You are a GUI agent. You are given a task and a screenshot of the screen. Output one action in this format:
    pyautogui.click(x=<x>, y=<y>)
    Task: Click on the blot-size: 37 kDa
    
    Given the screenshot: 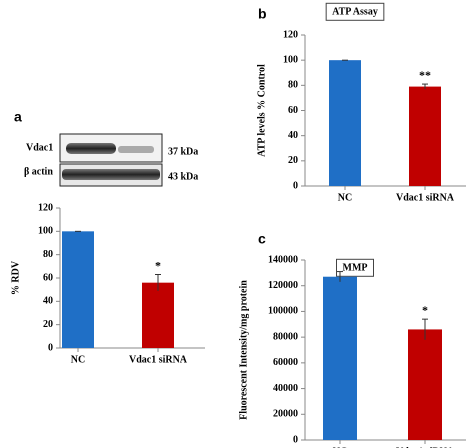 What is the action you would take?
    pyautogui.click(x=183, y=151)
    